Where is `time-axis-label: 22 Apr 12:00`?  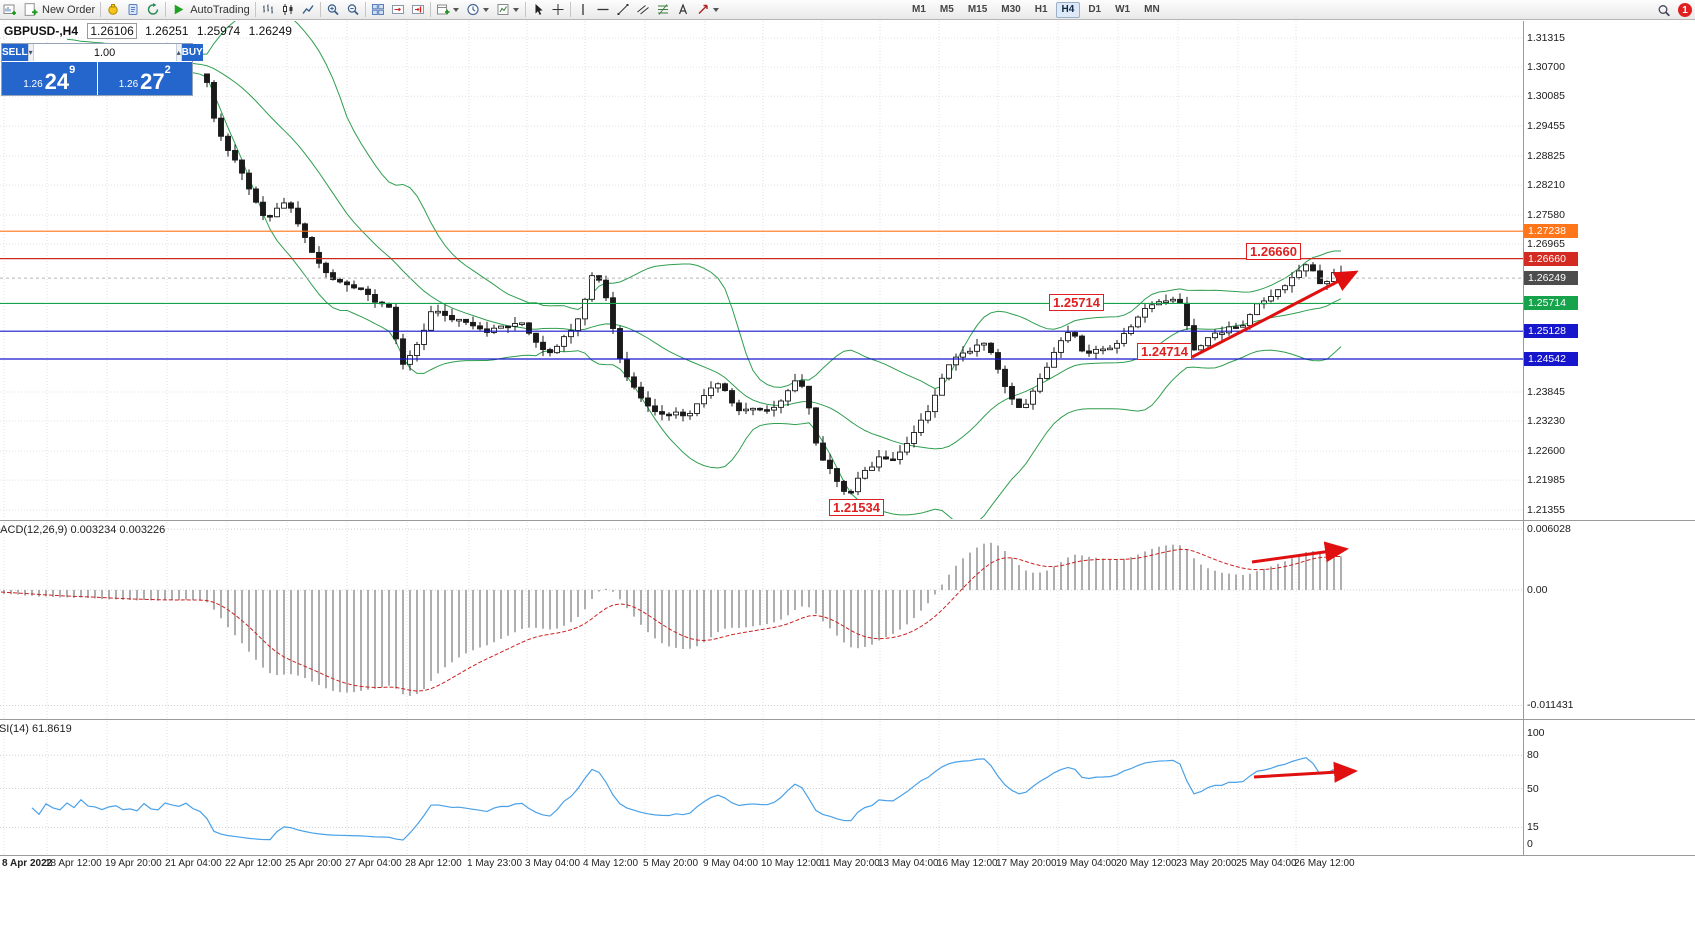 time-axis-label: 22 Apr 12:00 is located at coordinates (253, 863).